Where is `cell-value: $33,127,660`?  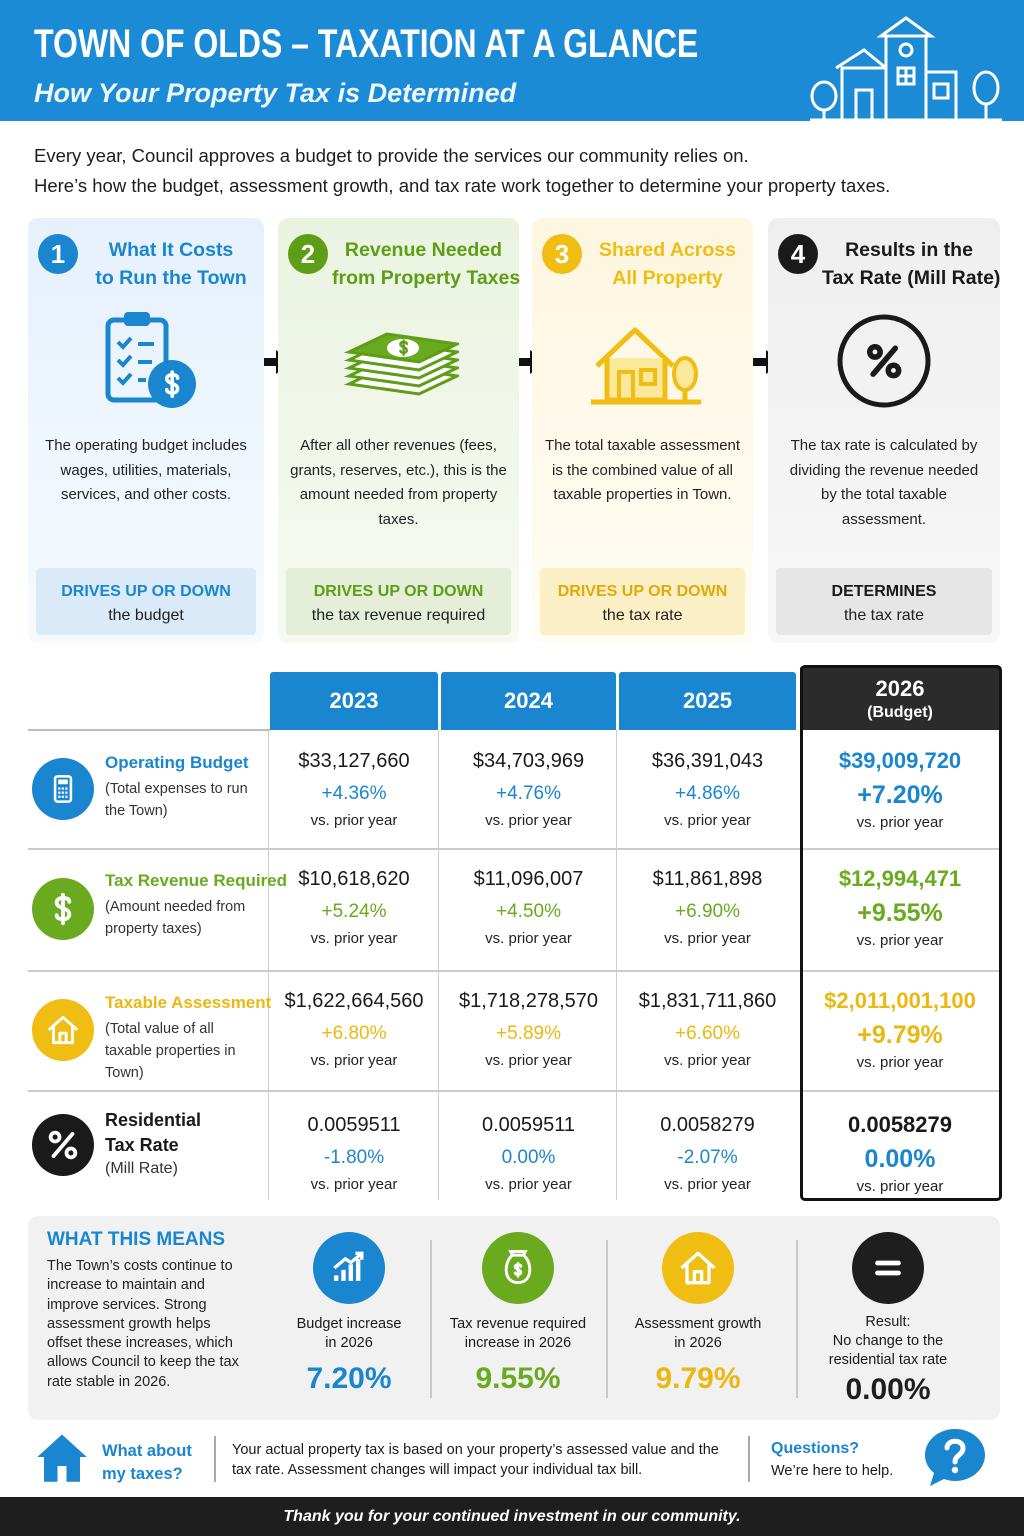
cell-value: $33,127,660 is located at coordinates (354, 761).